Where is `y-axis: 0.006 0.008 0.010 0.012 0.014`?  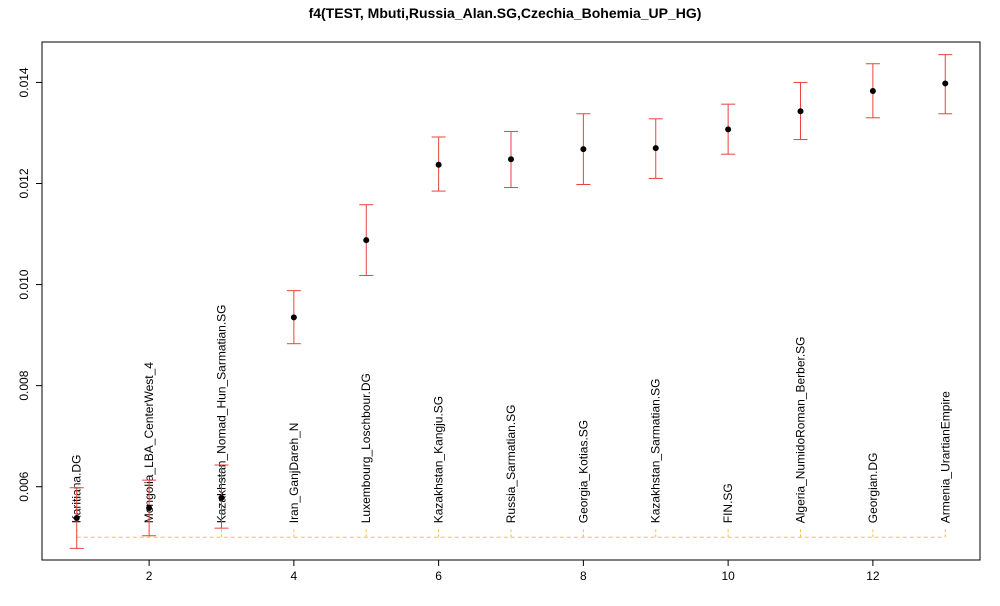
y-axis: 0.006 0.008 0.010 0.012 0.014 is located at coordinates (29, 284).